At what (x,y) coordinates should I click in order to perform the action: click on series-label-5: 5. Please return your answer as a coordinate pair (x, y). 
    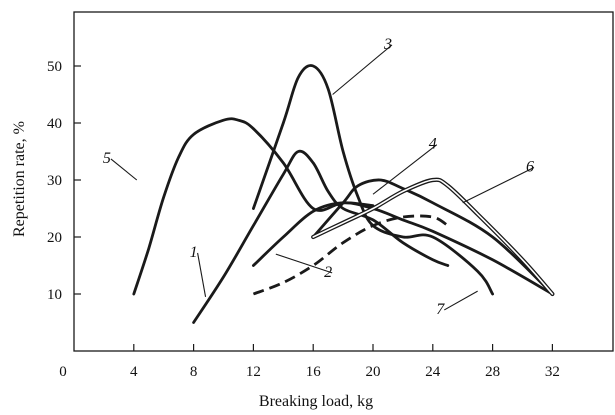
    Looking at the image, I should click on (120, 165).